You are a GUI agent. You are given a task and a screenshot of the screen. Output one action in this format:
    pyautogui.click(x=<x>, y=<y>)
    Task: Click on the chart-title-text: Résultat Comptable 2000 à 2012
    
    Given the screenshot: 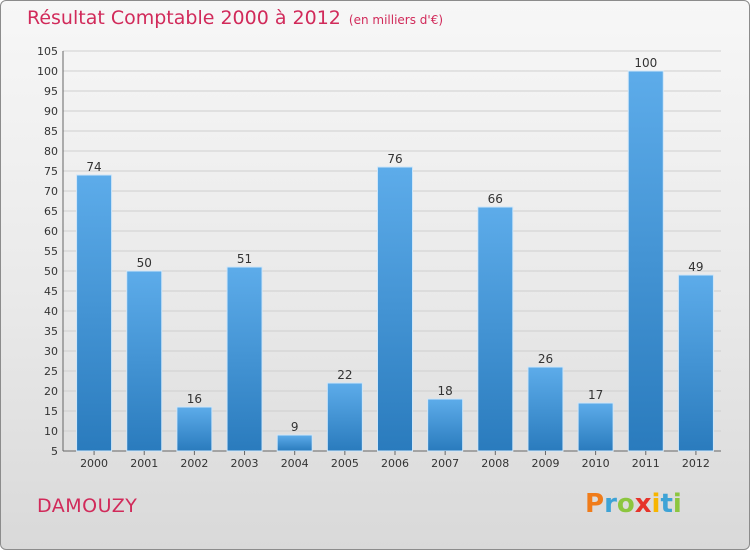 What is the action you would take?
    pyautogui.click(x=184, y=18)
    